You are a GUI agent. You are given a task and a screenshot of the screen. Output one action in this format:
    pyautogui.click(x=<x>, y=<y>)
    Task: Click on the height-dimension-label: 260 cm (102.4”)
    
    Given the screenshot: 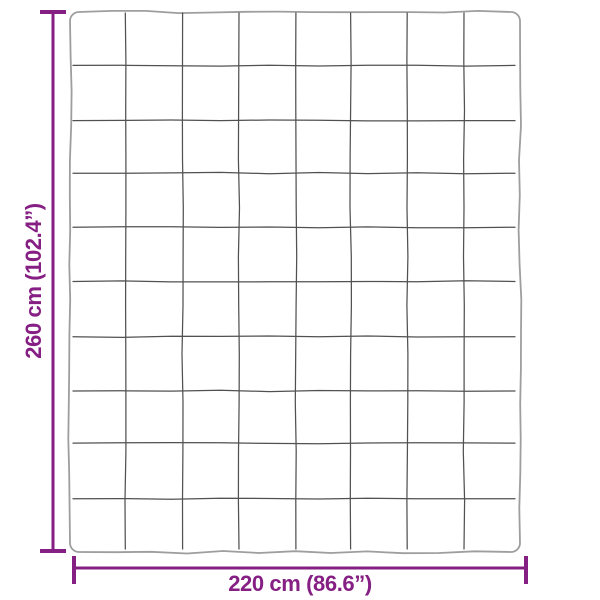 What is the action you would take?
    pyautogui.click(x=33, y=281)
    